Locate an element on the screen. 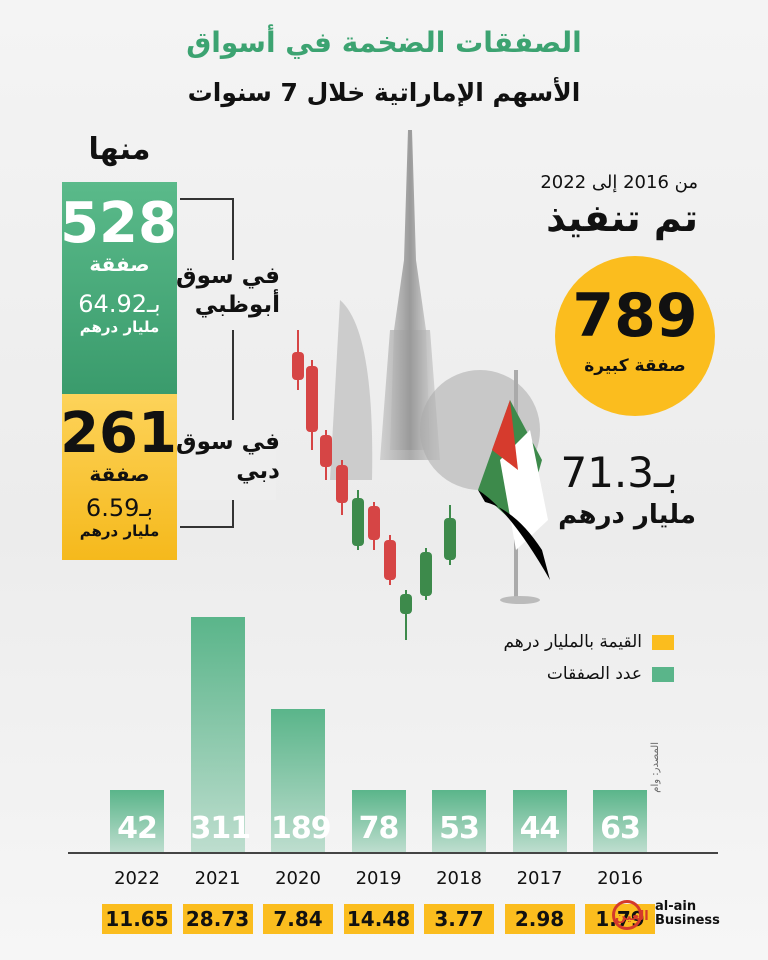  al-ain-logo: al-ain Business is located at coordinates (687, 914).